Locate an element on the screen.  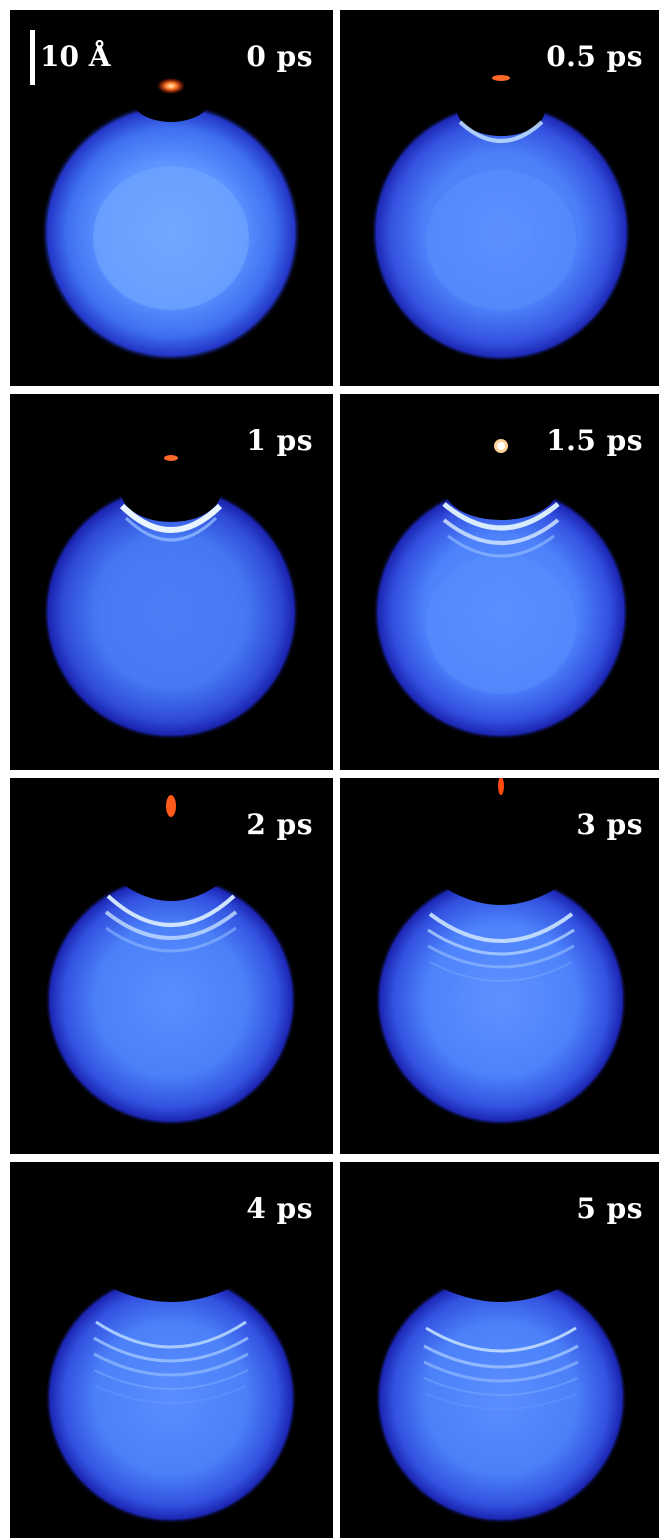
time-label: 0 ps is located at coordinates (279, 56).